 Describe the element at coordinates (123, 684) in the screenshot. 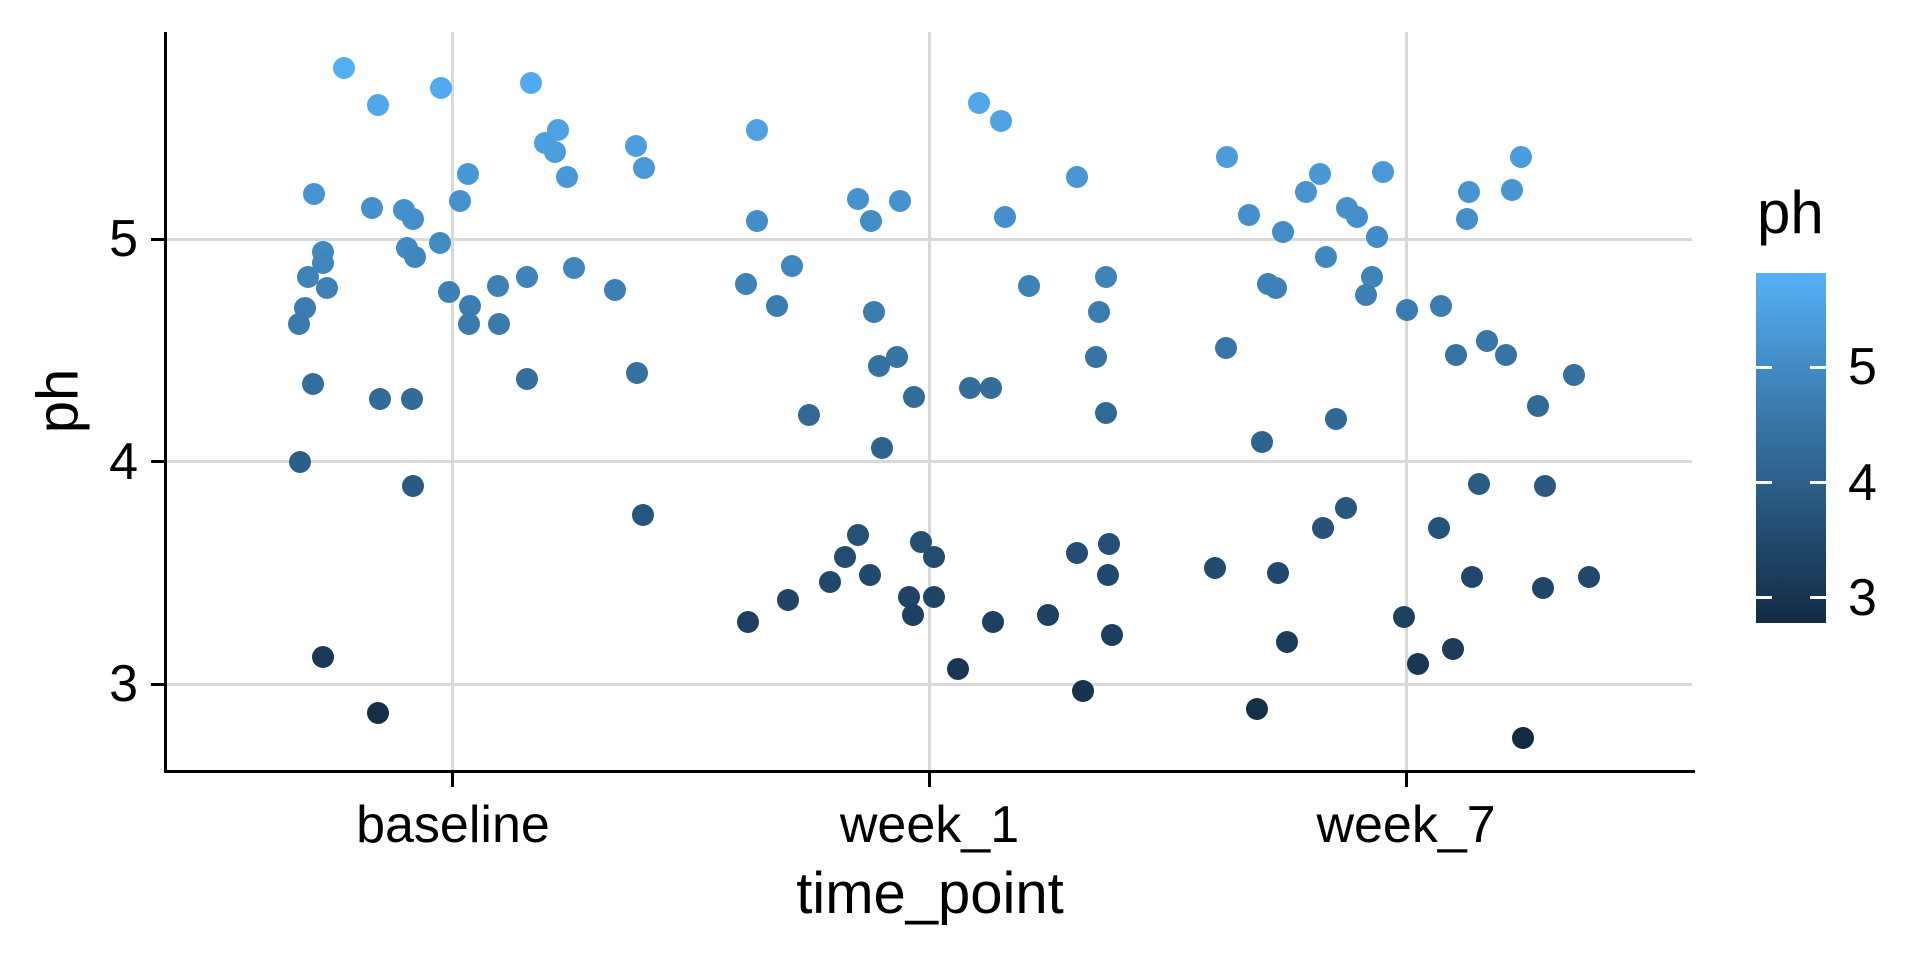

I see `y-tick-label: 3` at that location.